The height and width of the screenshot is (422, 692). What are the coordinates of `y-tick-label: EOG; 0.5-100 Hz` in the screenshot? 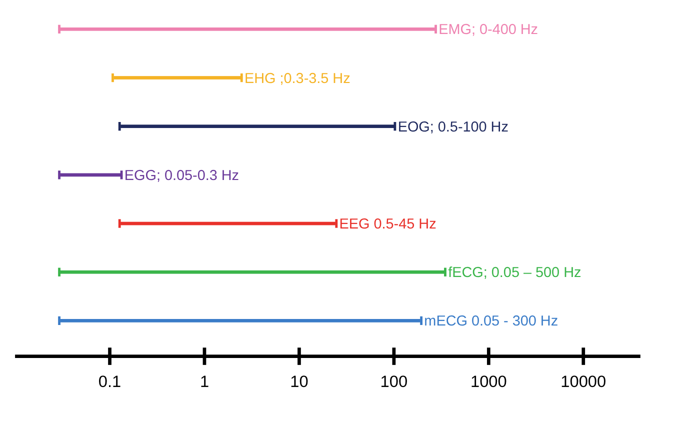 It's located at (453, 127).